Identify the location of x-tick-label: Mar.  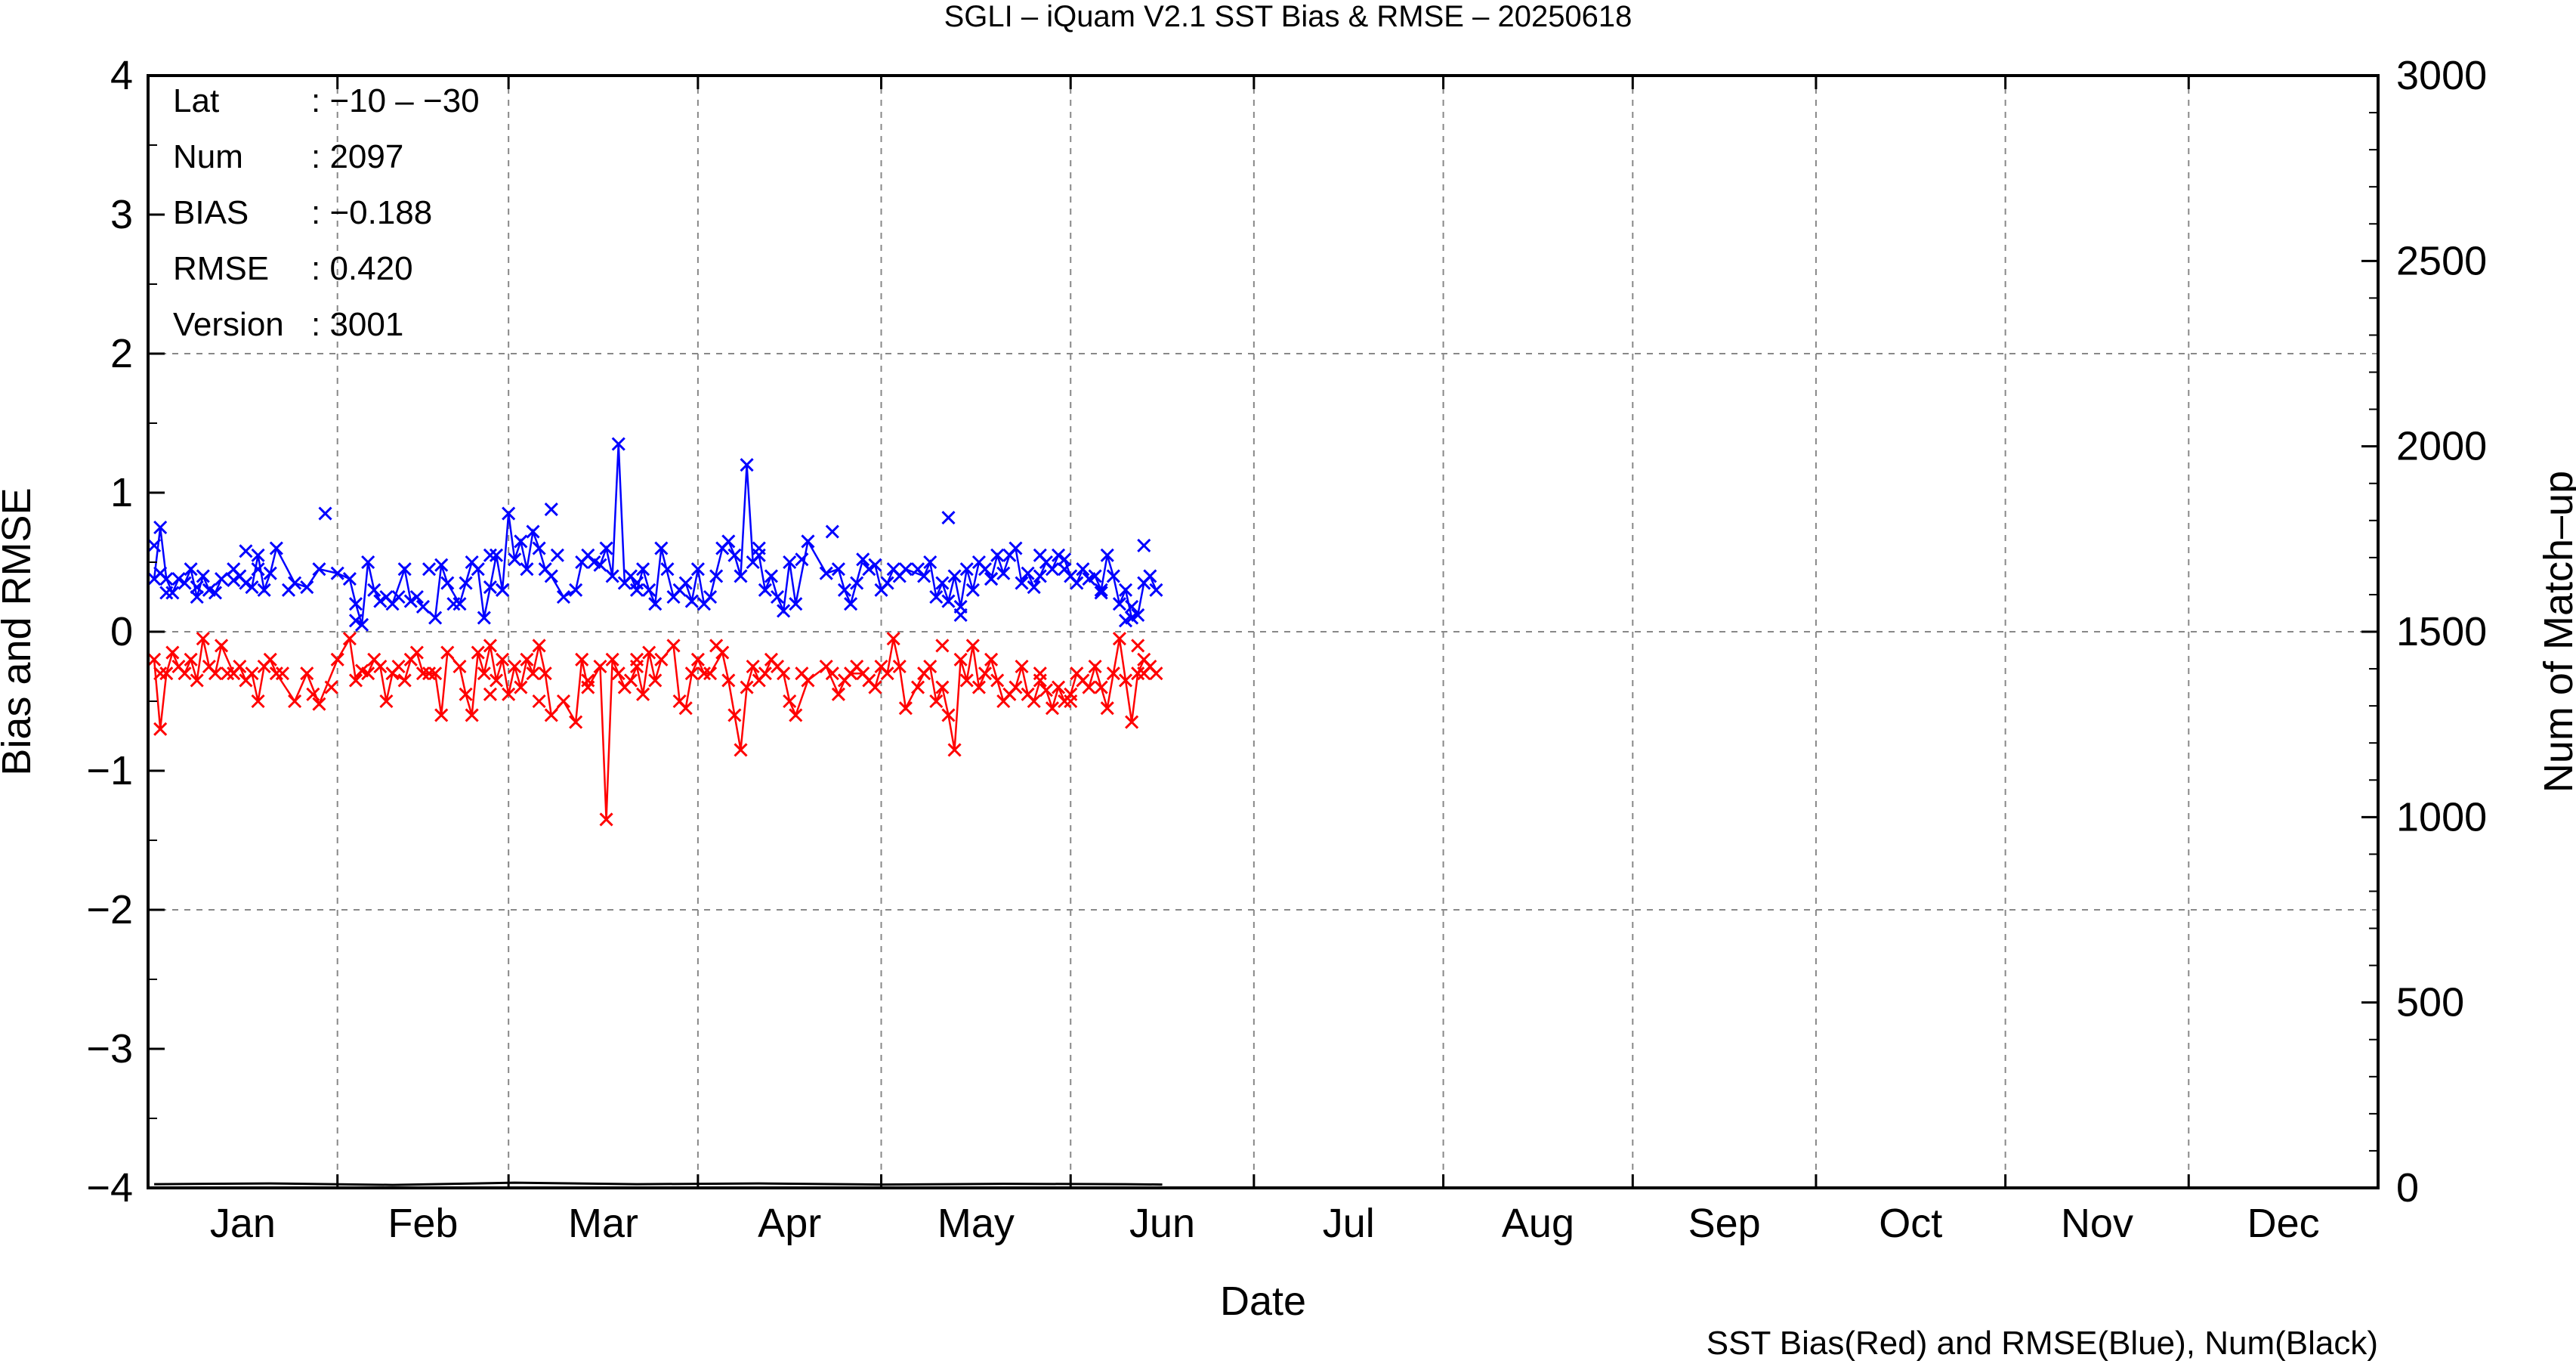
(603, 1223).